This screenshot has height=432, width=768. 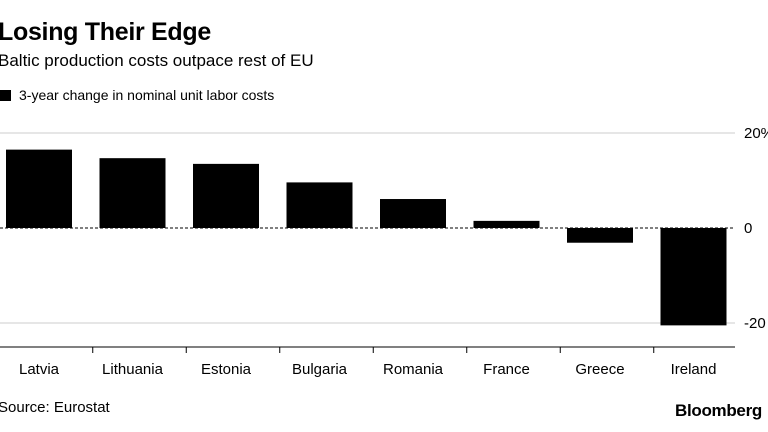 I want to click on bar-ireland, so click(x=693, y=277).